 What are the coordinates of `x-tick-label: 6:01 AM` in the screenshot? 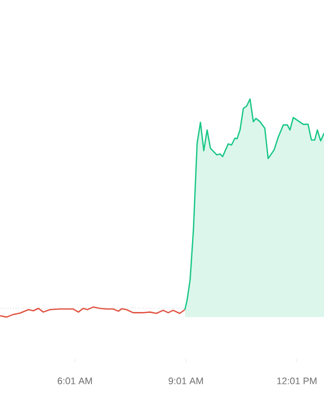 It's located at (75, 381).